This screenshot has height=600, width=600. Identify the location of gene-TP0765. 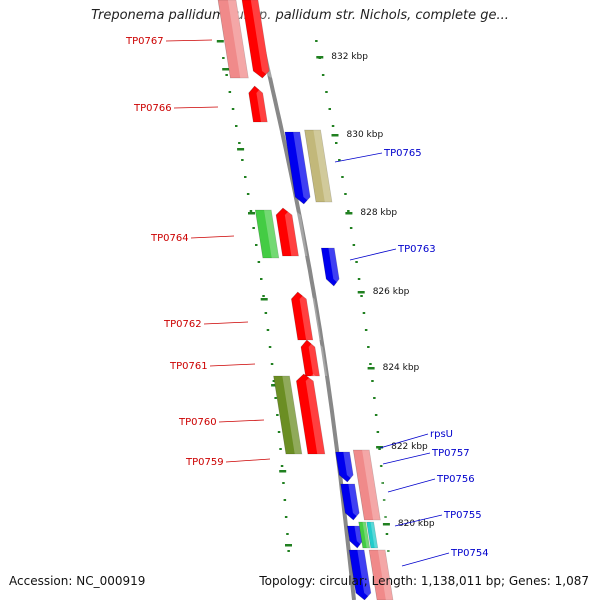
(297, 168).